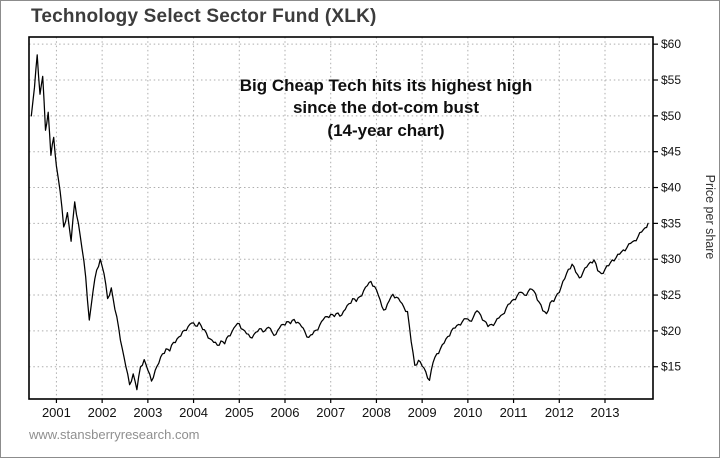  Describe the element at coordinates (671, 367) in the screenshot. I see `y-axis-tick-label: $15` at that location.